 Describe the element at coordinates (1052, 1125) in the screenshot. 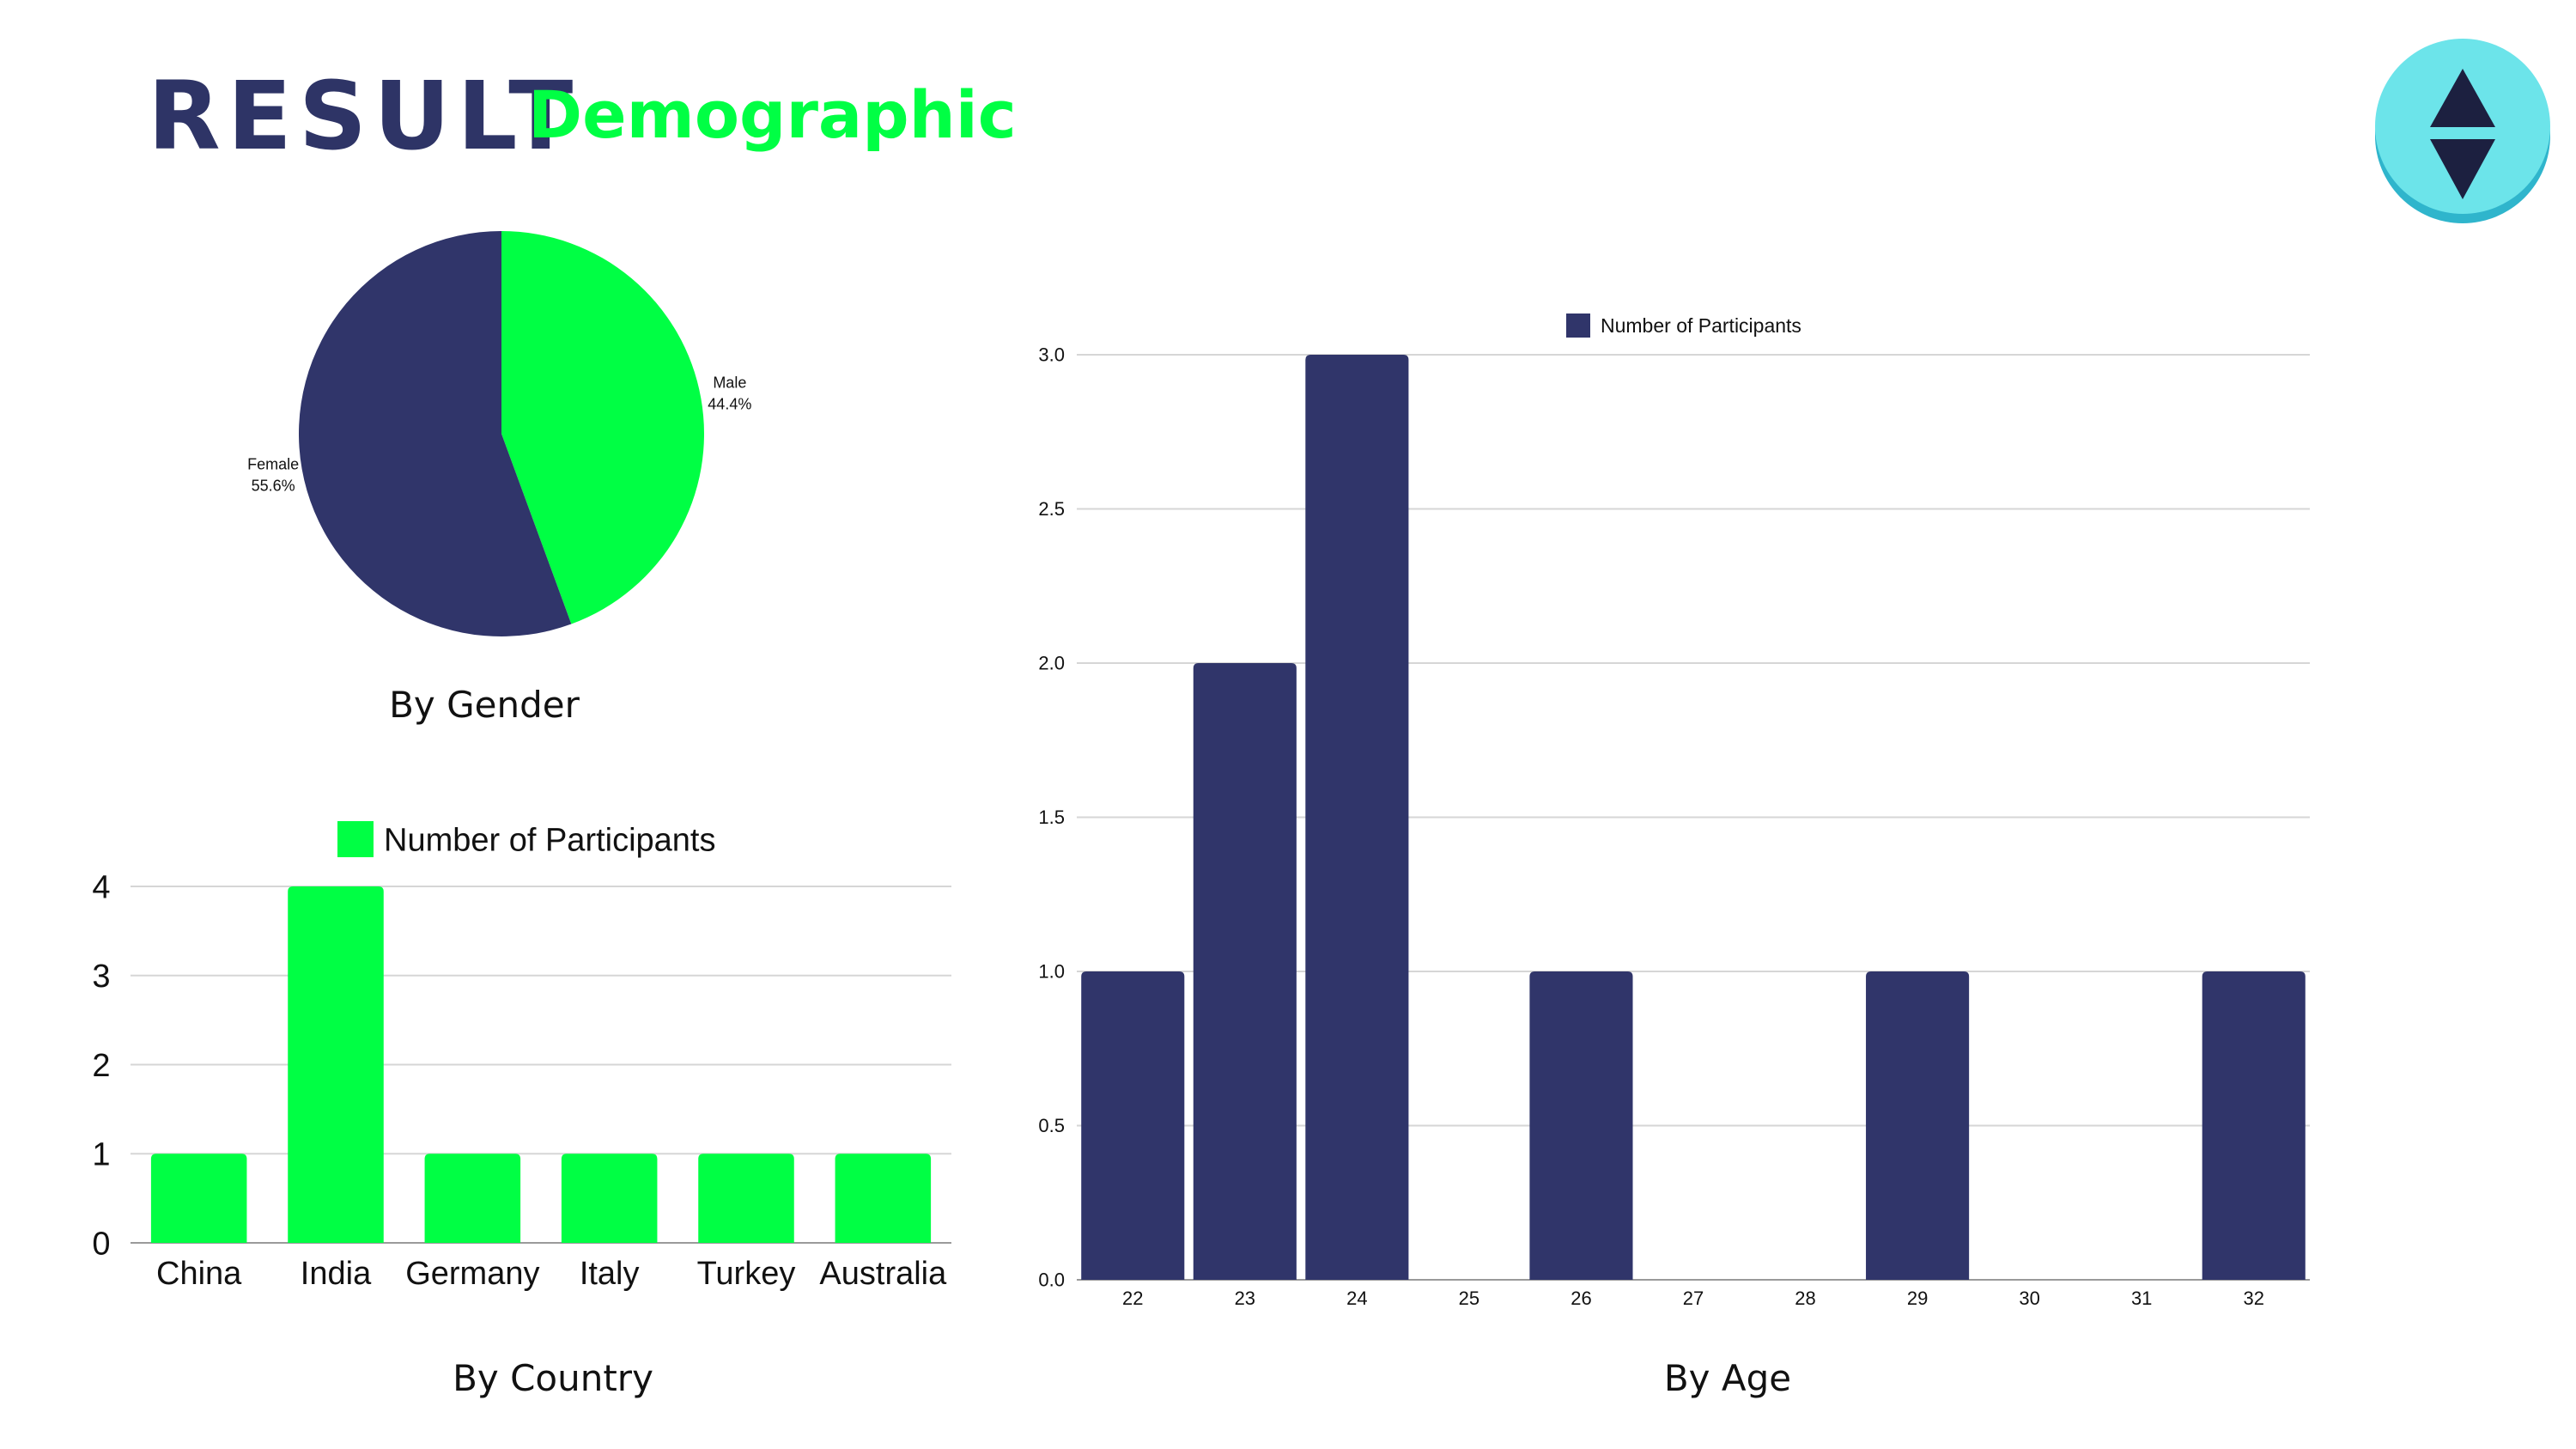

I see `y-tick-label: 0.5` at that location.